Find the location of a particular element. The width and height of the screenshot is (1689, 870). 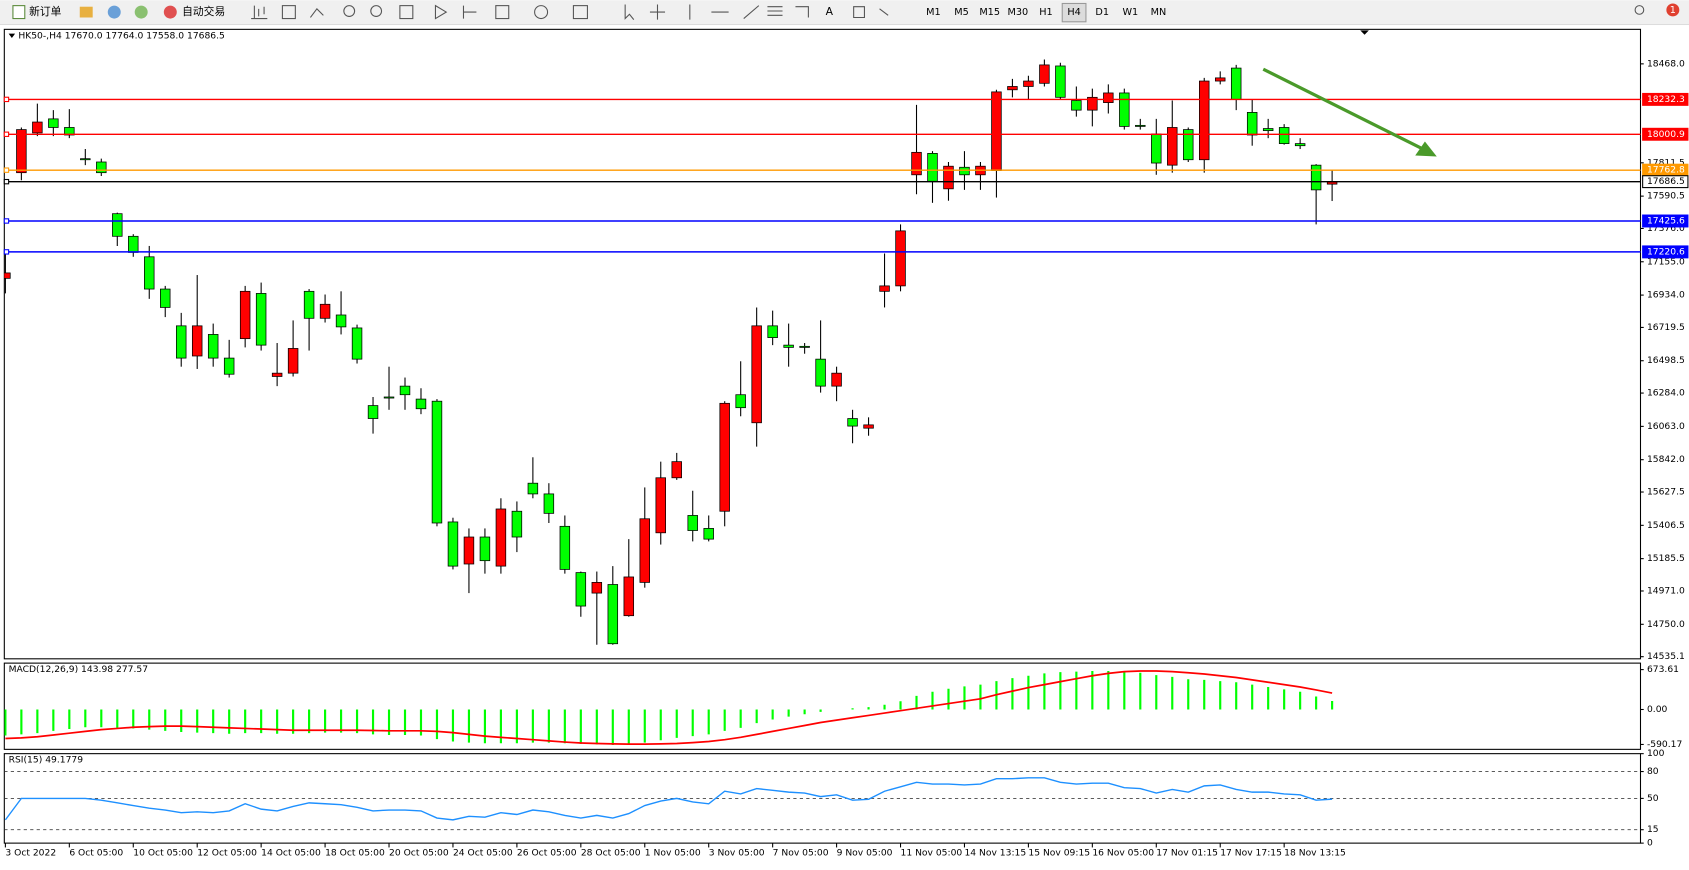

notification-count: 1 is located at coordinates (1673, 10).